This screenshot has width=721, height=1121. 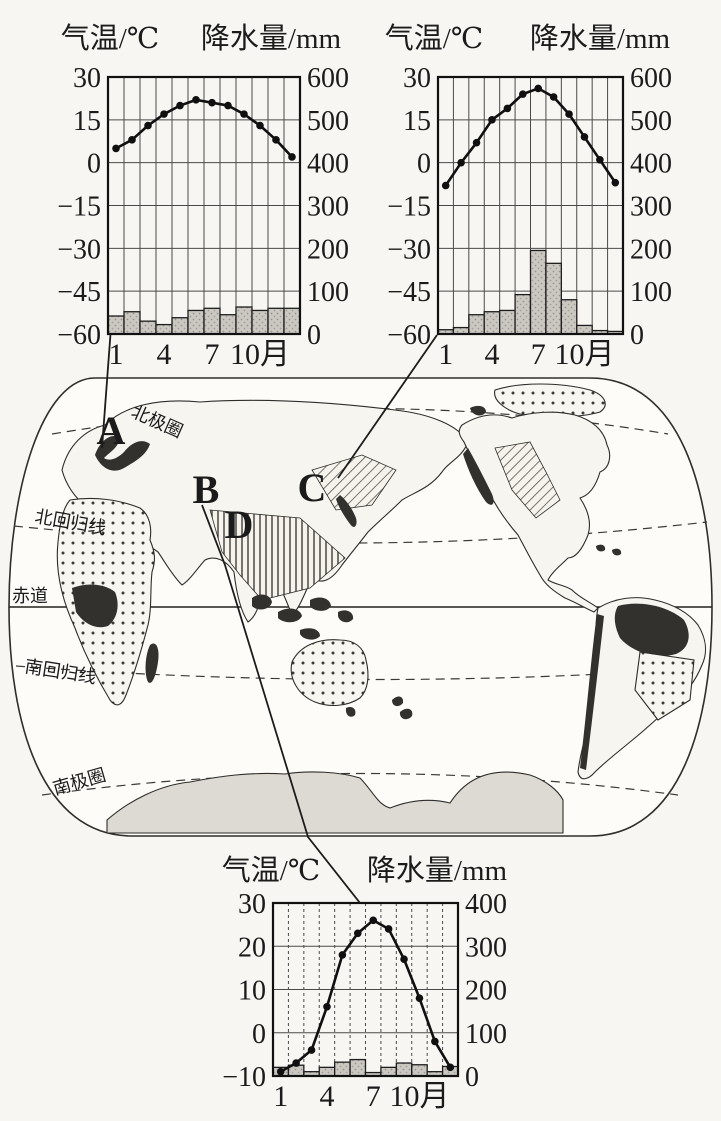 What do you see at coordinates (87, 78) in the screenshot?
I see `temp-axis-tick-label: 30` at bounding box center [87, 78].